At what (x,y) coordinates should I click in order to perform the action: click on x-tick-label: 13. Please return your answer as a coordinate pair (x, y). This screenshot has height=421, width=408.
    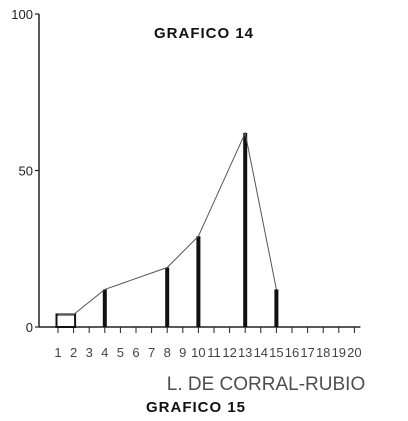
    Looking at the image, I should click on (245, 352).